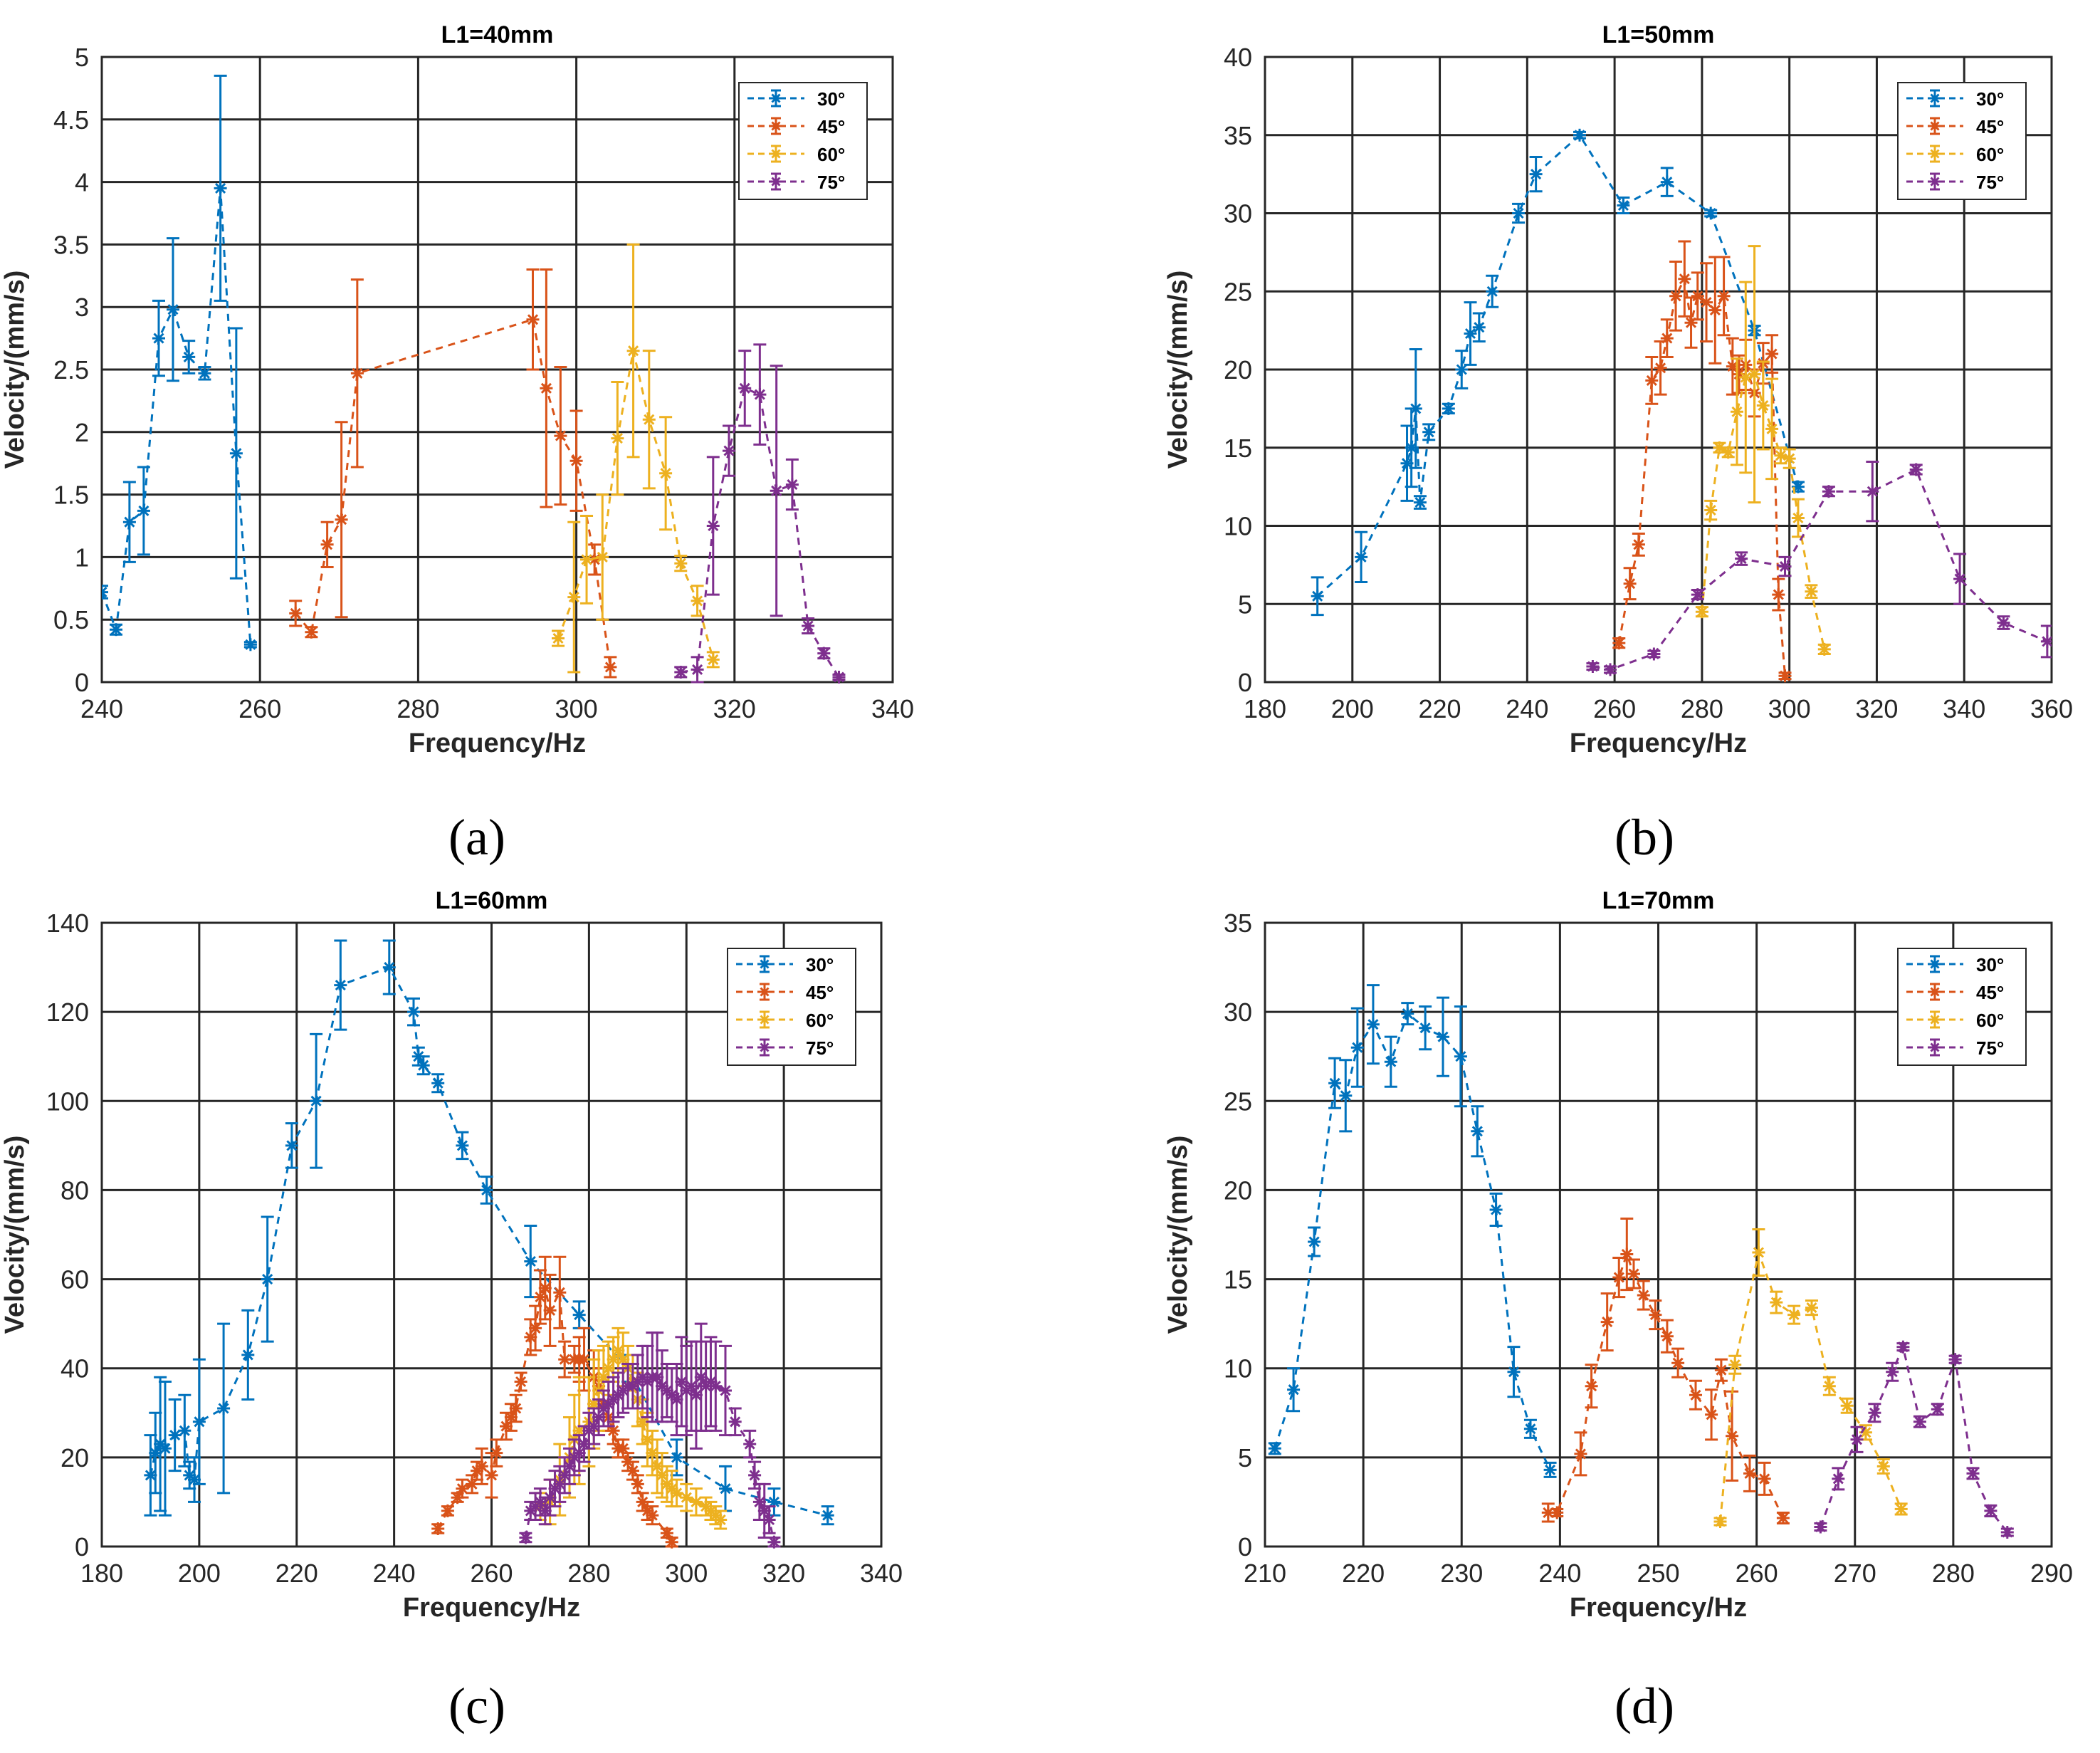  What do you see at coordinates (831, 127) in the screenshot?
I see `legend-label: 45°` at bounding box center [831, 127].